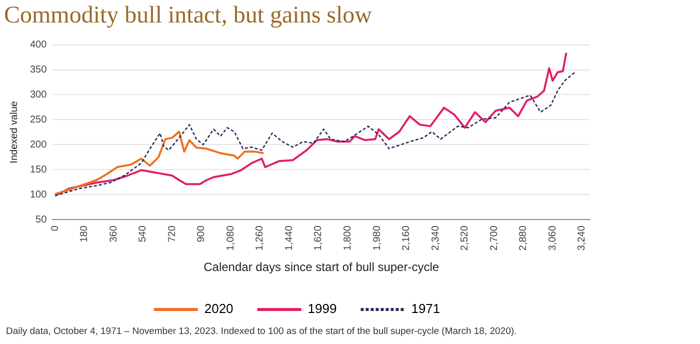 This screenshot has height=344, width=700. What do you see at coordinates (188, 15) in the screenshot?
I see `chart-title: Commodity bull intact, but gains slow` at bounding box center [188, 15].